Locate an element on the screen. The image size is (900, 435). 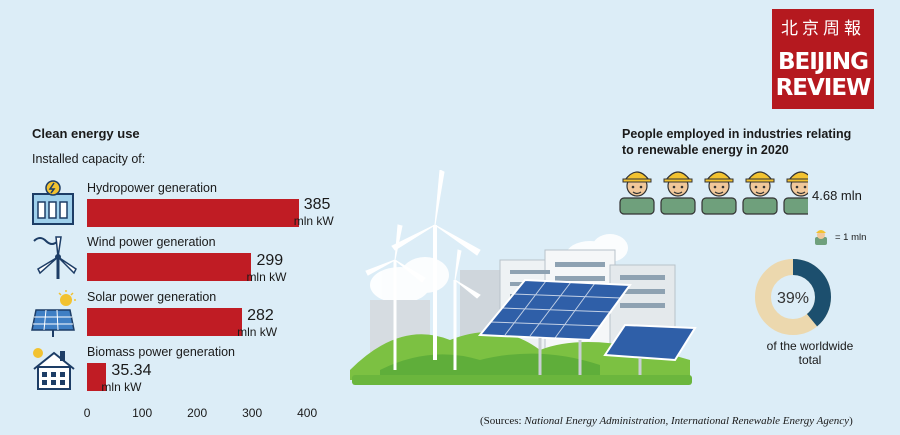
donut-percent-label: 39% is located at coordinates (793, 298).